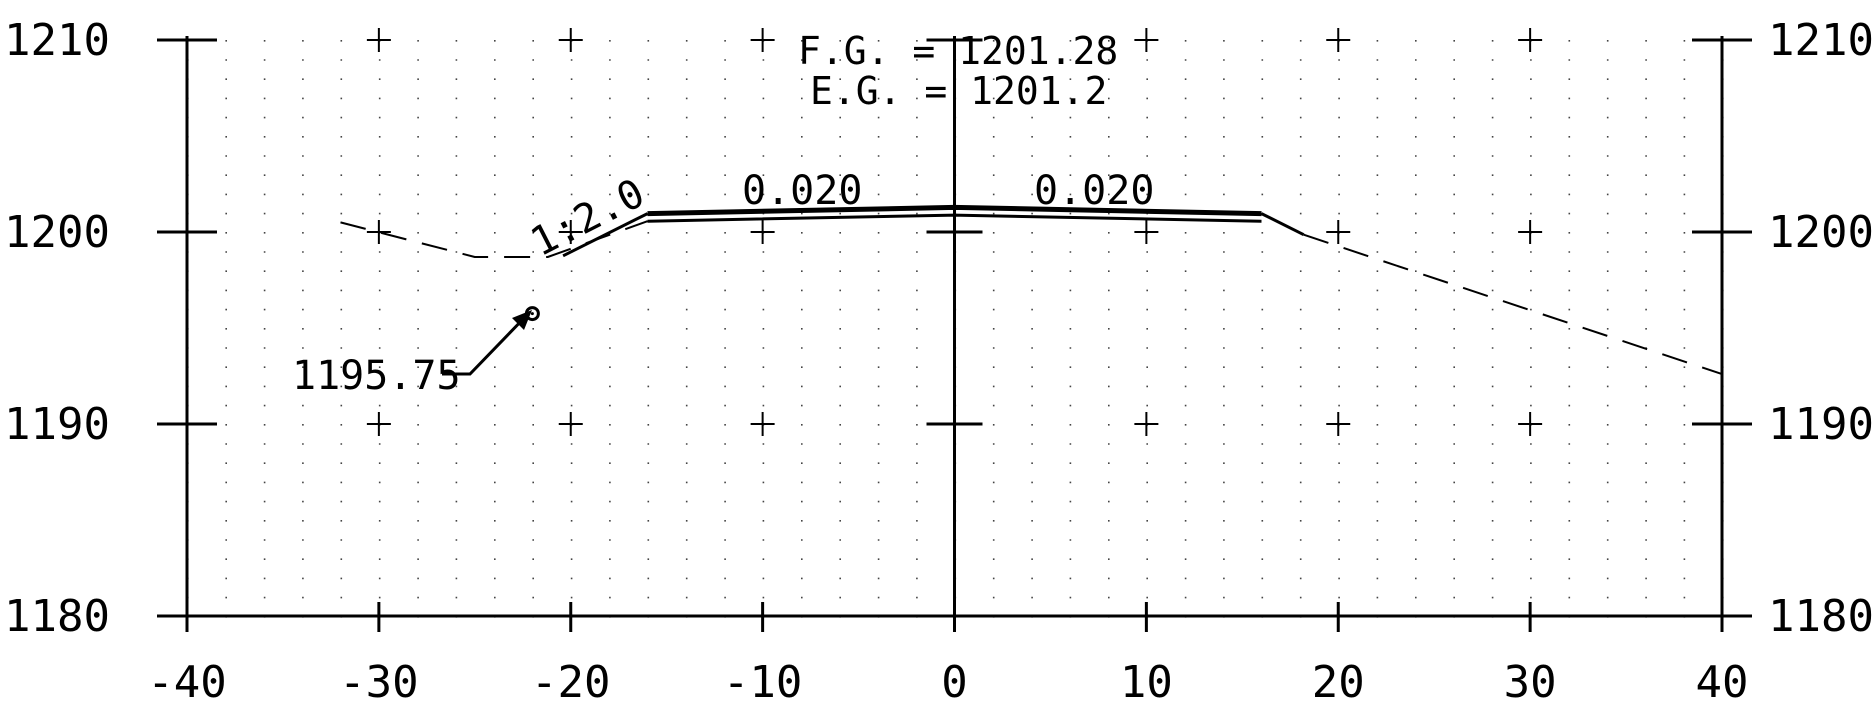 The height and width of the screenshot is (716, 1874). I want to click on y-tick-label-right: 1210, so click(1821, 40).